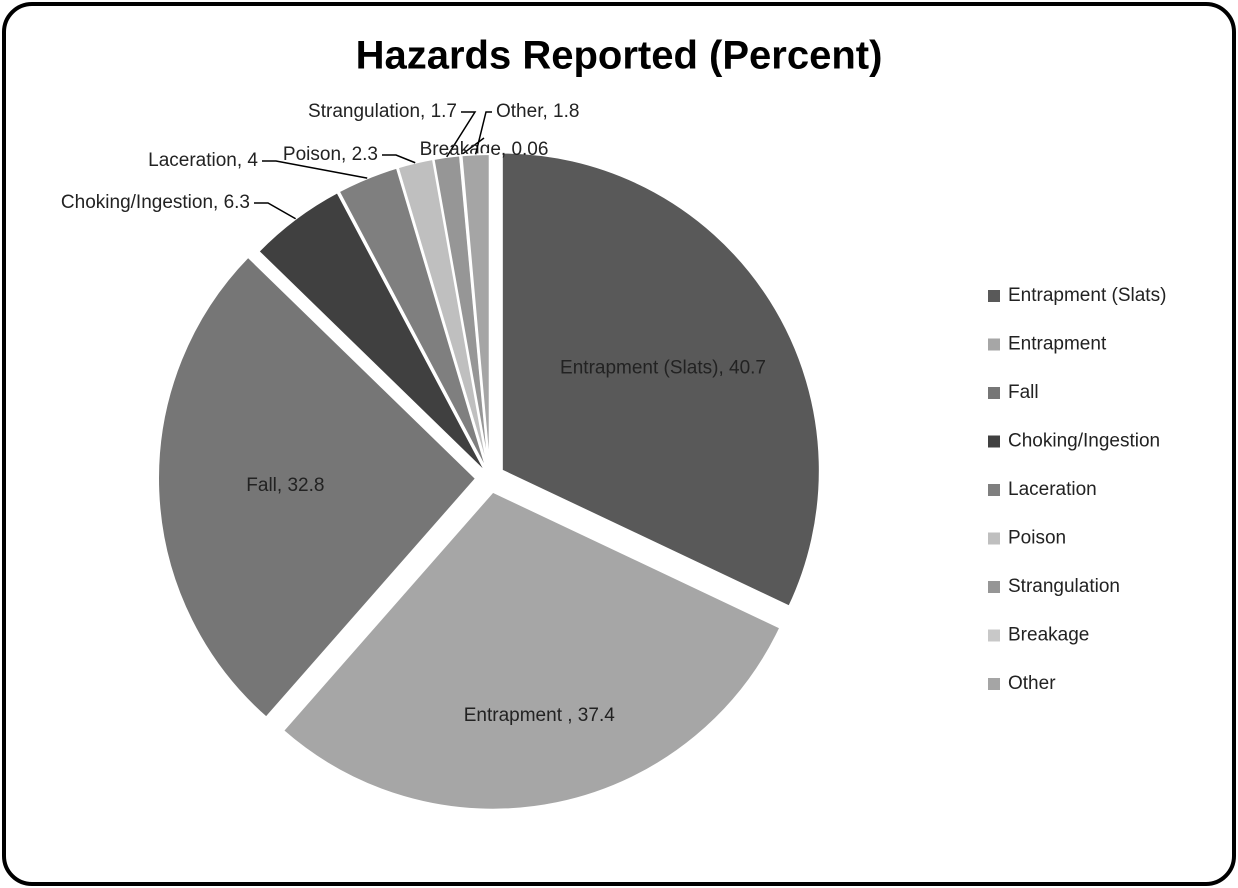 This screenshot has width=1238, height=888. I want to click on legend-label: Choking/Ingestion, so click(1084, 441).